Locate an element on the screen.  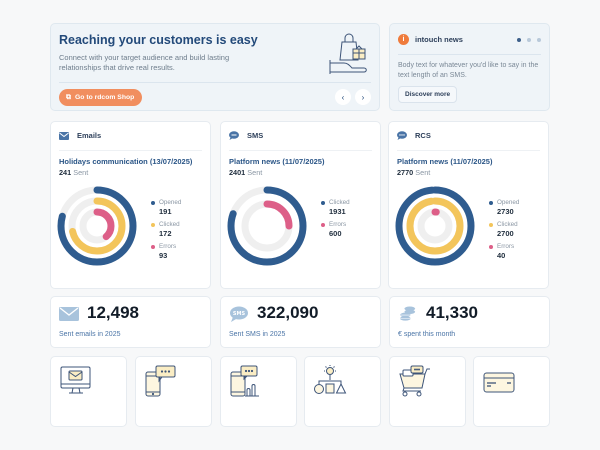
kpi-value: 12,498 is located at coordinates (113, 312).